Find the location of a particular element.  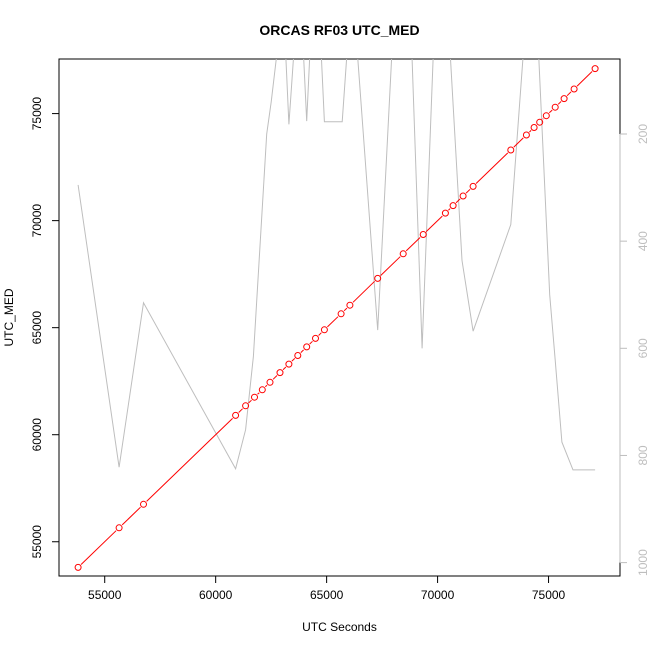

x-tick-label: 75000 is located at coordinates (549, 595).